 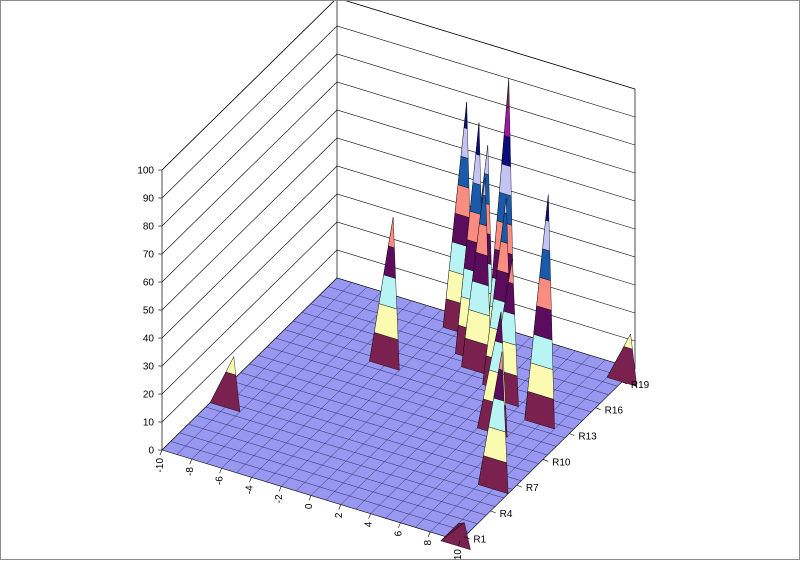 What do you see at coordinates (369, 524) in the screenshot?
I see `x-tick-label: 4` at bounding box center [369, 524].